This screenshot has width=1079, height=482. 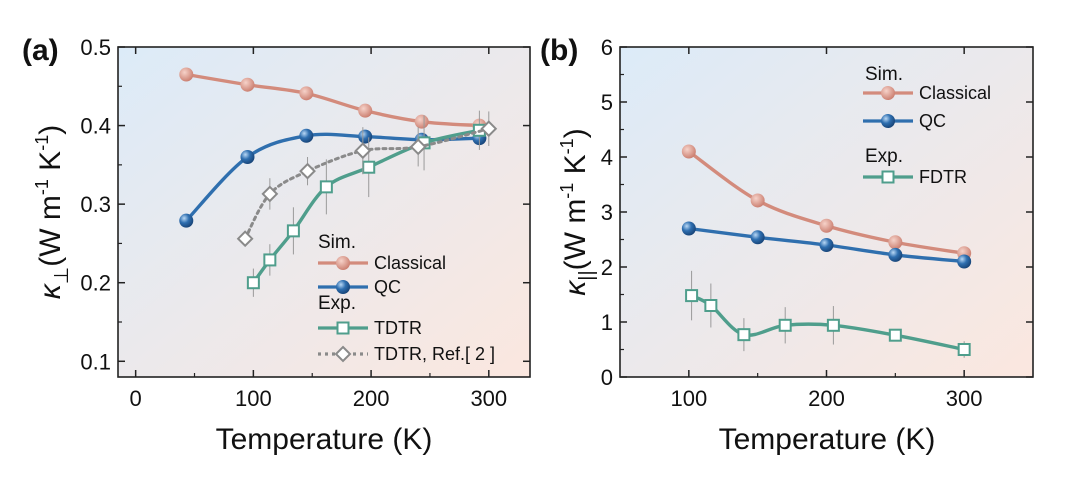 What do you see at coordinates (607, 102) in the screenshot?
I see `y-tick-label: 5` at bounding box center [607, 102].